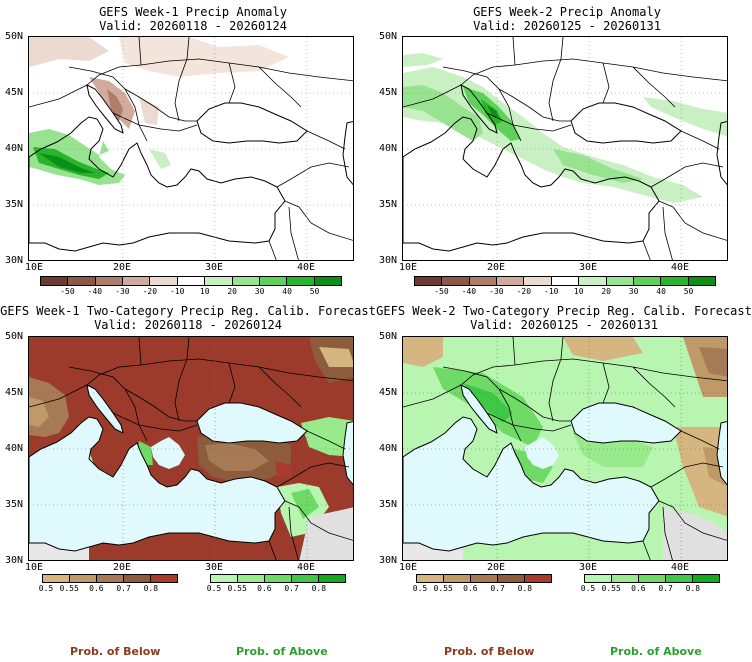 This screenshot has height=662, width=752. Describe the element at coordinates (388, 36) in the screenshot. I see `p2-lat-50n: 50N` at that location.